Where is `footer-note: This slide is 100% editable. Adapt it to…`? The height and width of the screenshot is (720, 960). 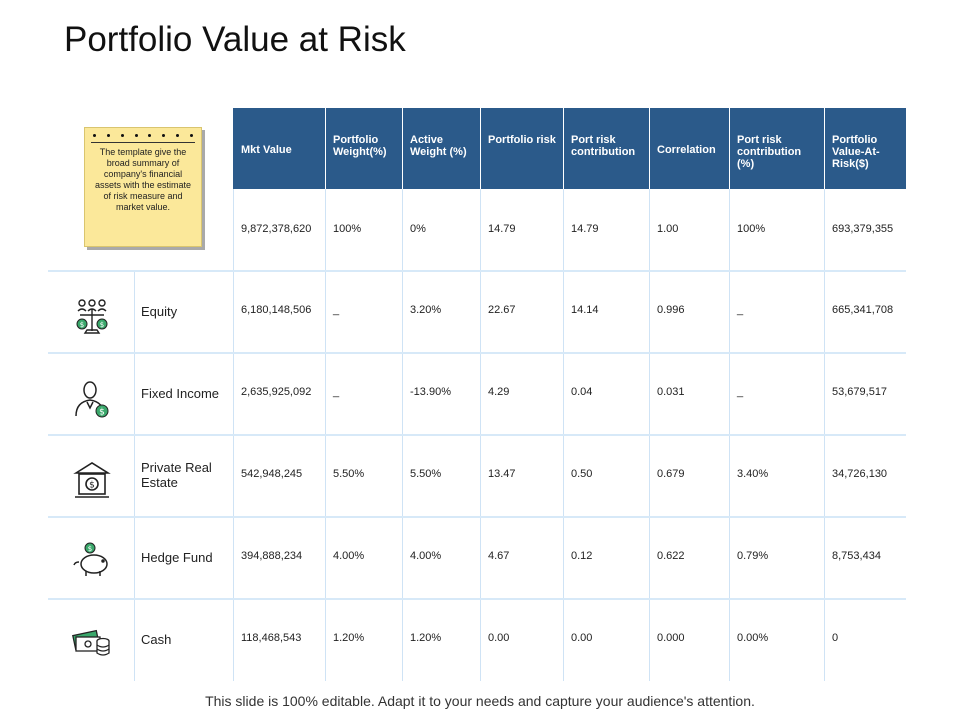 footer-note: This slide is 100% editable. Adapt it to… is located at coordinates (480, 701).